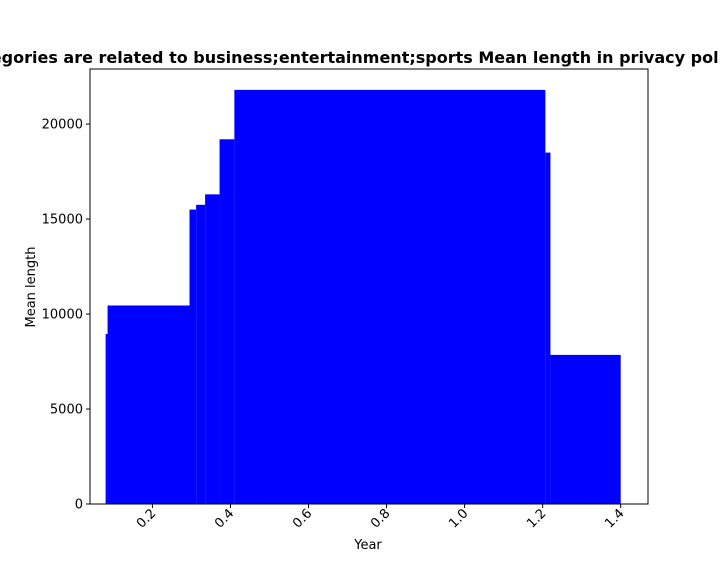 The image size is (720, 576). I want to click on x-tick-label: 0.2, so click(146, 518).